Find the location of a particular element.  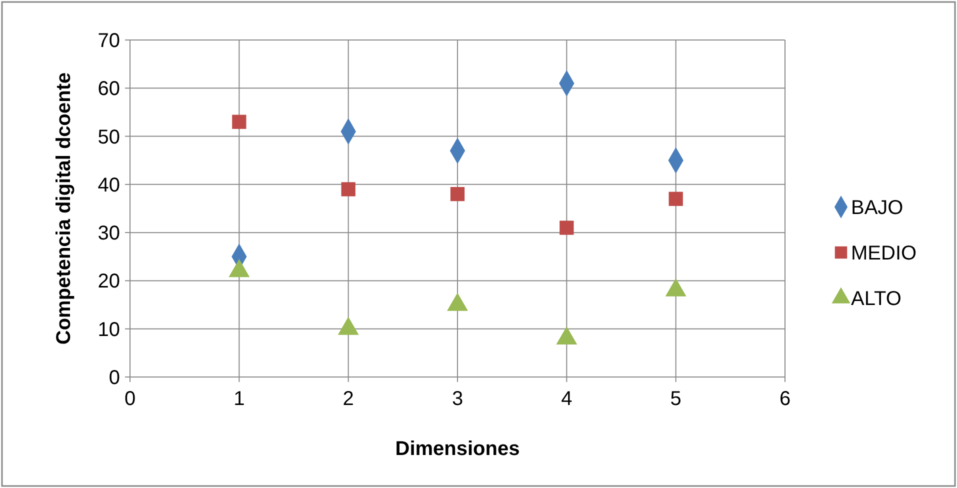

x-tick-label: 6 is located at coordinates (785, 399).